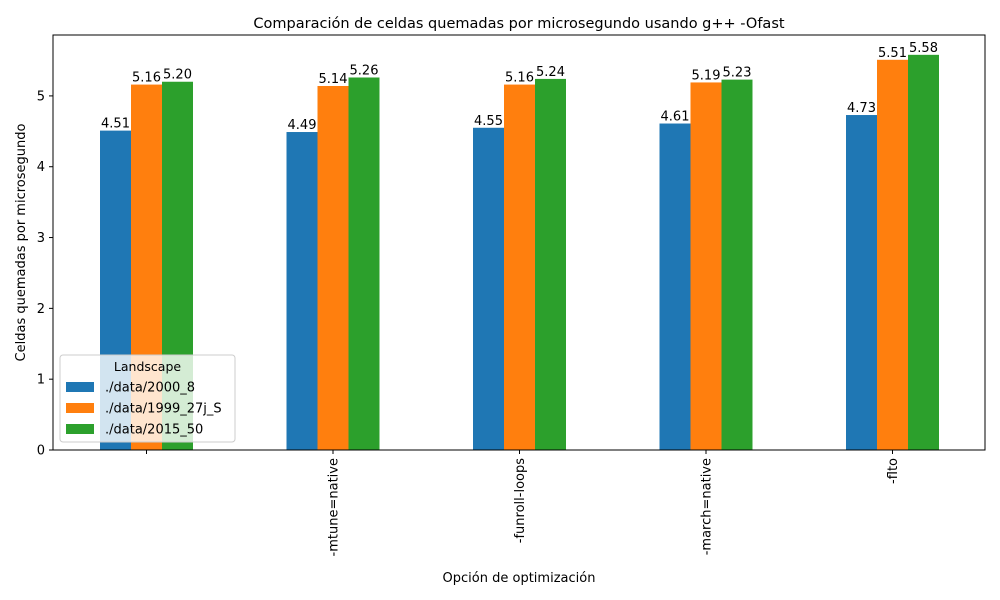 The image size is (1000, 600). What do you see at coordinates (21, 243) in the screenshot?
I see `y-axis-label: Celdas quemadas por microsegundo` at bounding box center [21, 243].